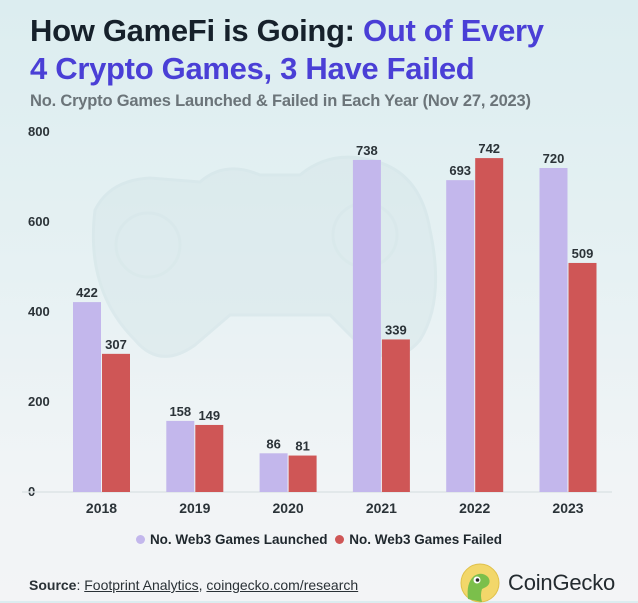 This screenshot has height=603, width=638. What do you see at coordinates (367, 150) in the screenshot?
I see `data-label-launched-2021: 738` at bounding box center [367, 150].